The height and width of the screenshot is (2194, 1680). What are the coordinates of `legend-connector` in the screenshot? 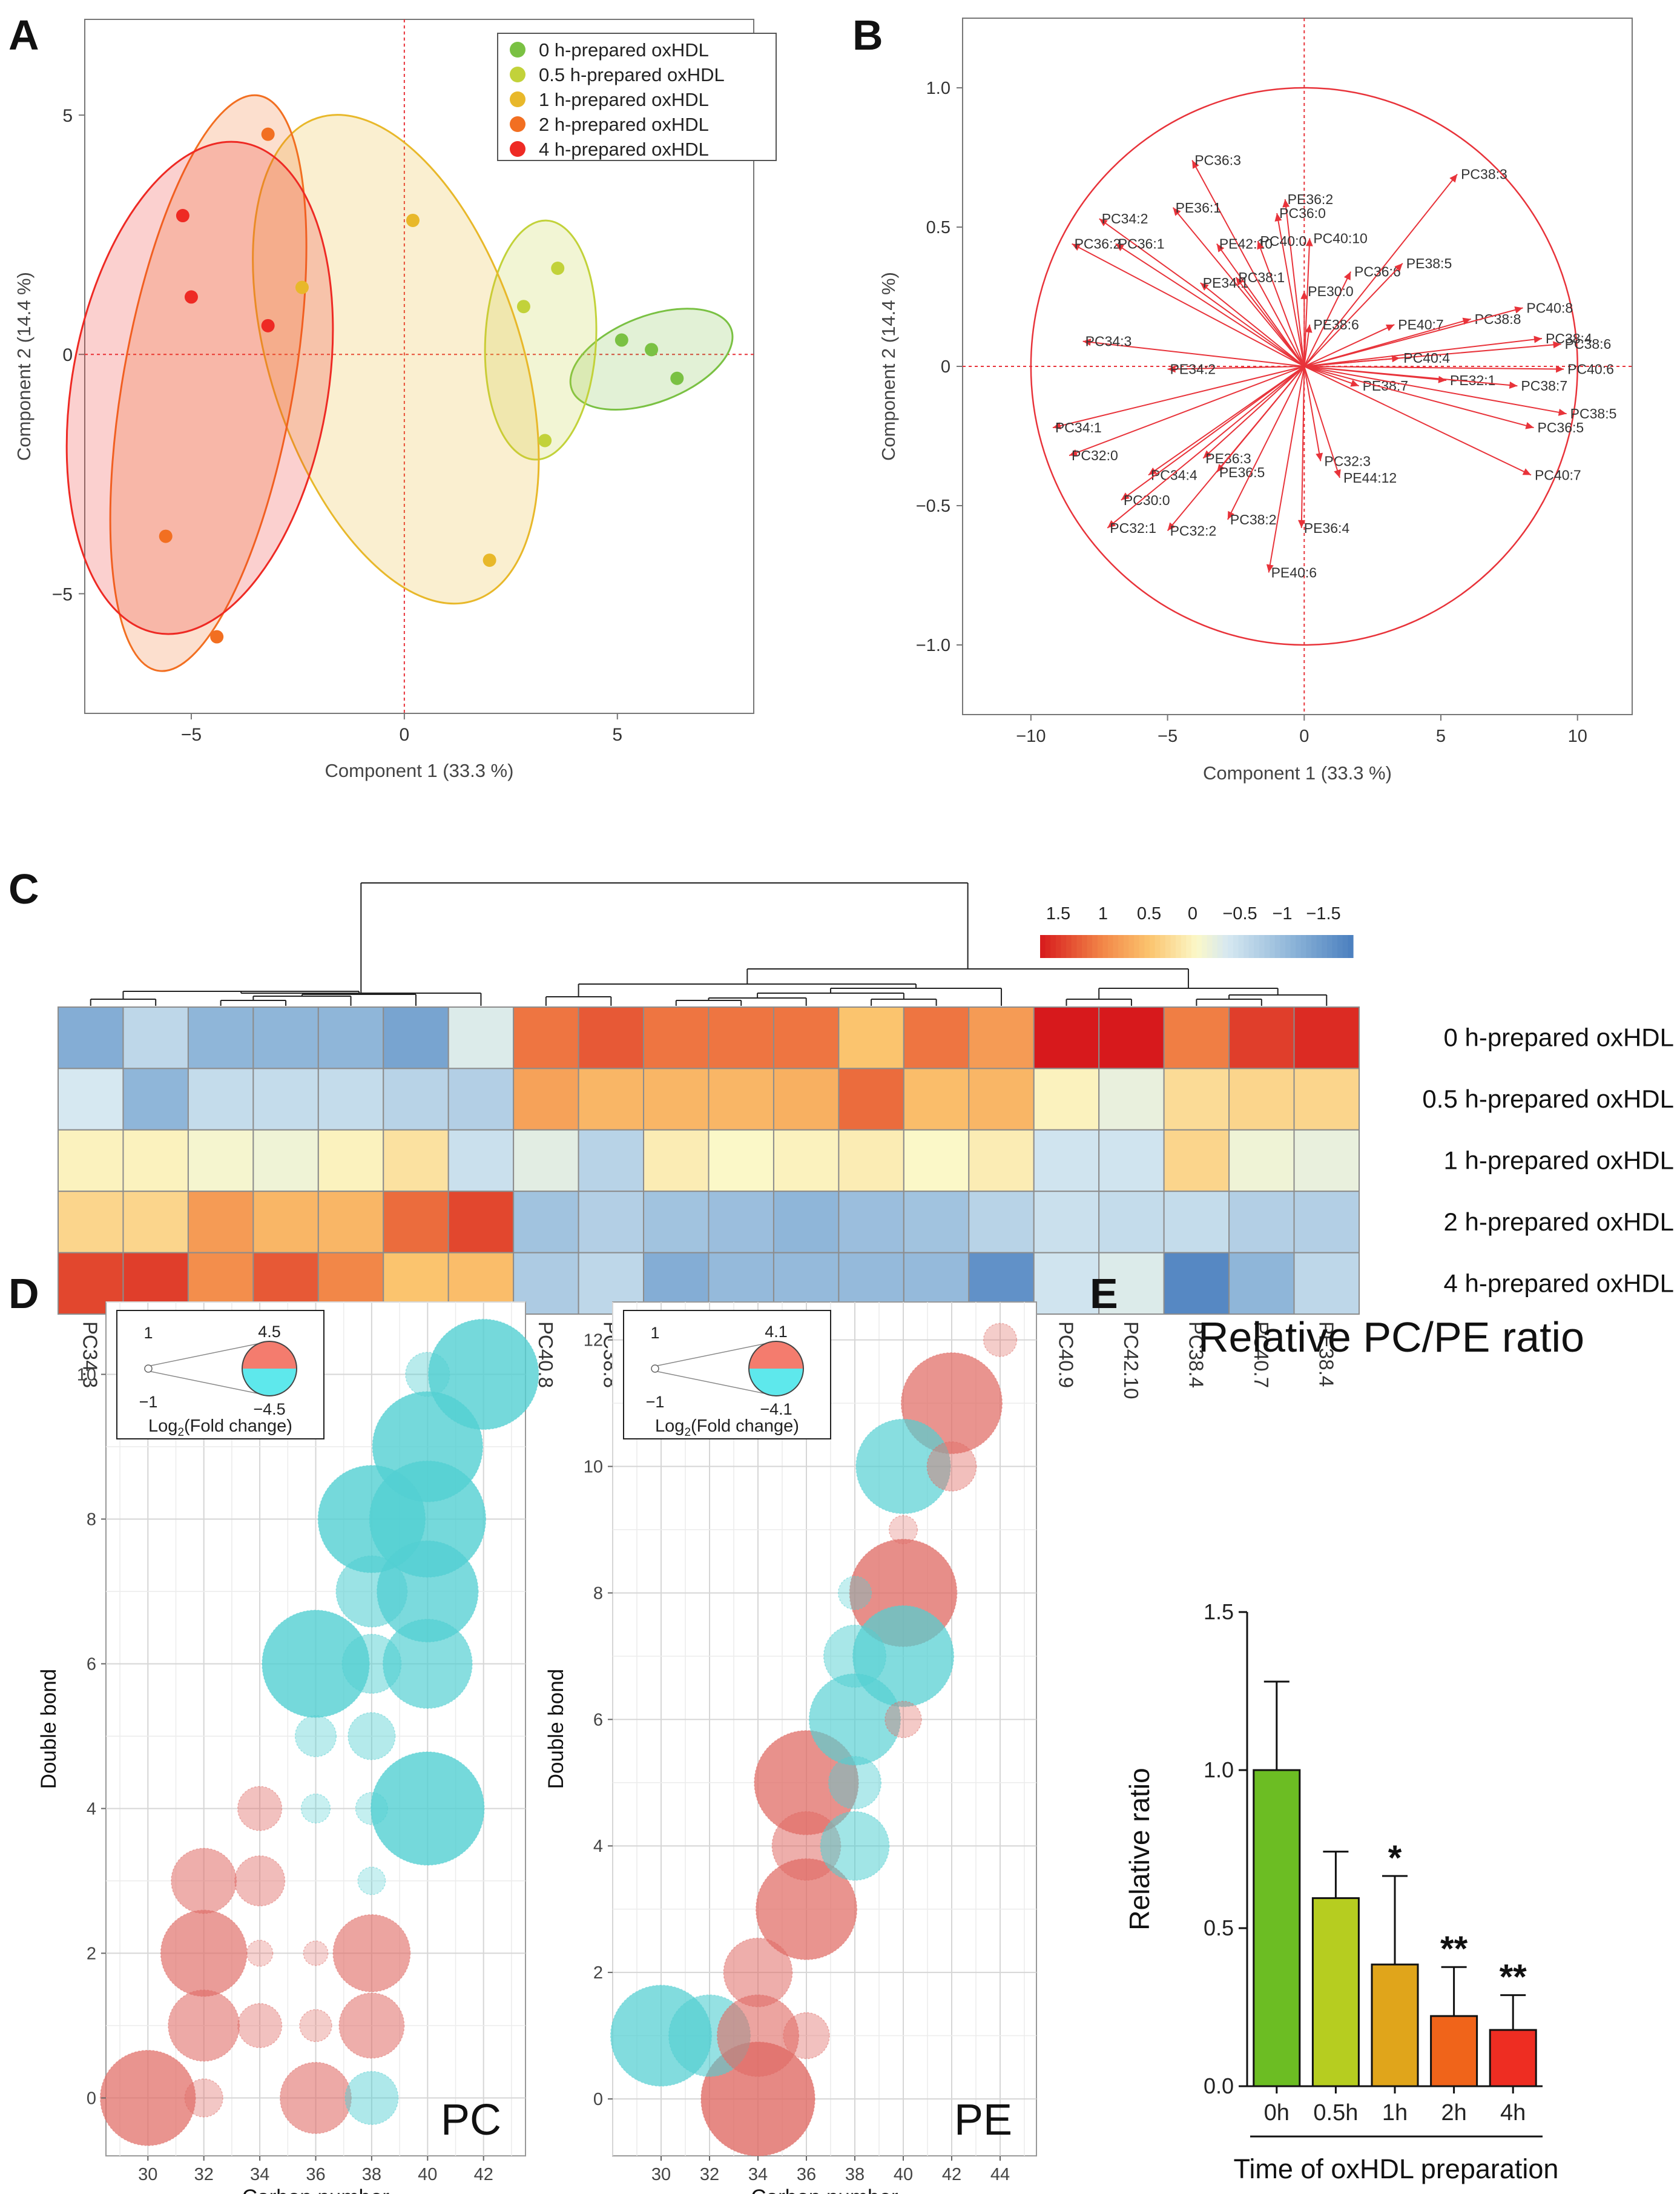 It's located at (209, 1383).